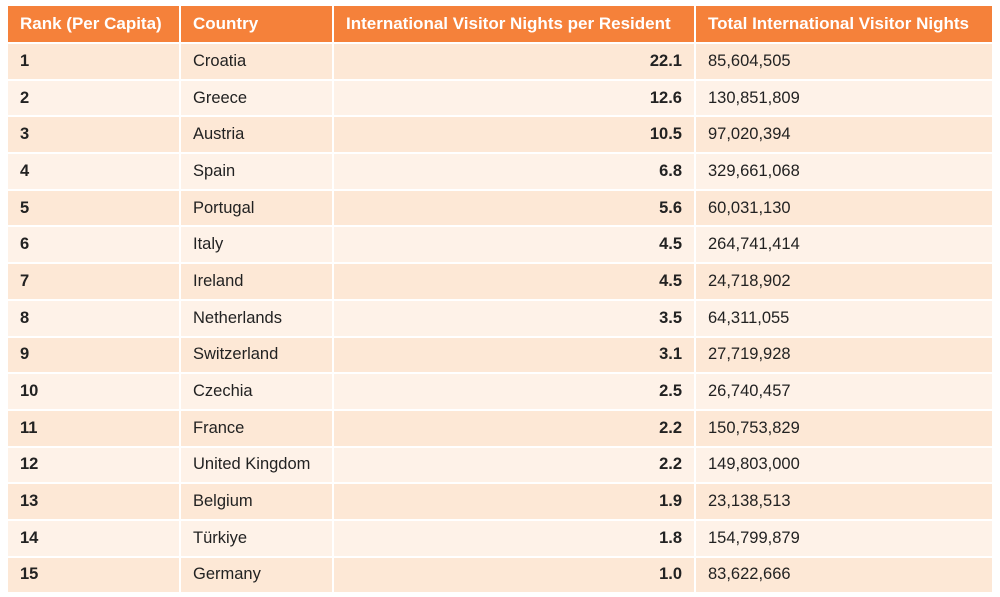  Describe the element at coordinates (257, 500) in the screenshot. I see `country-cell: Belgium` at that location.